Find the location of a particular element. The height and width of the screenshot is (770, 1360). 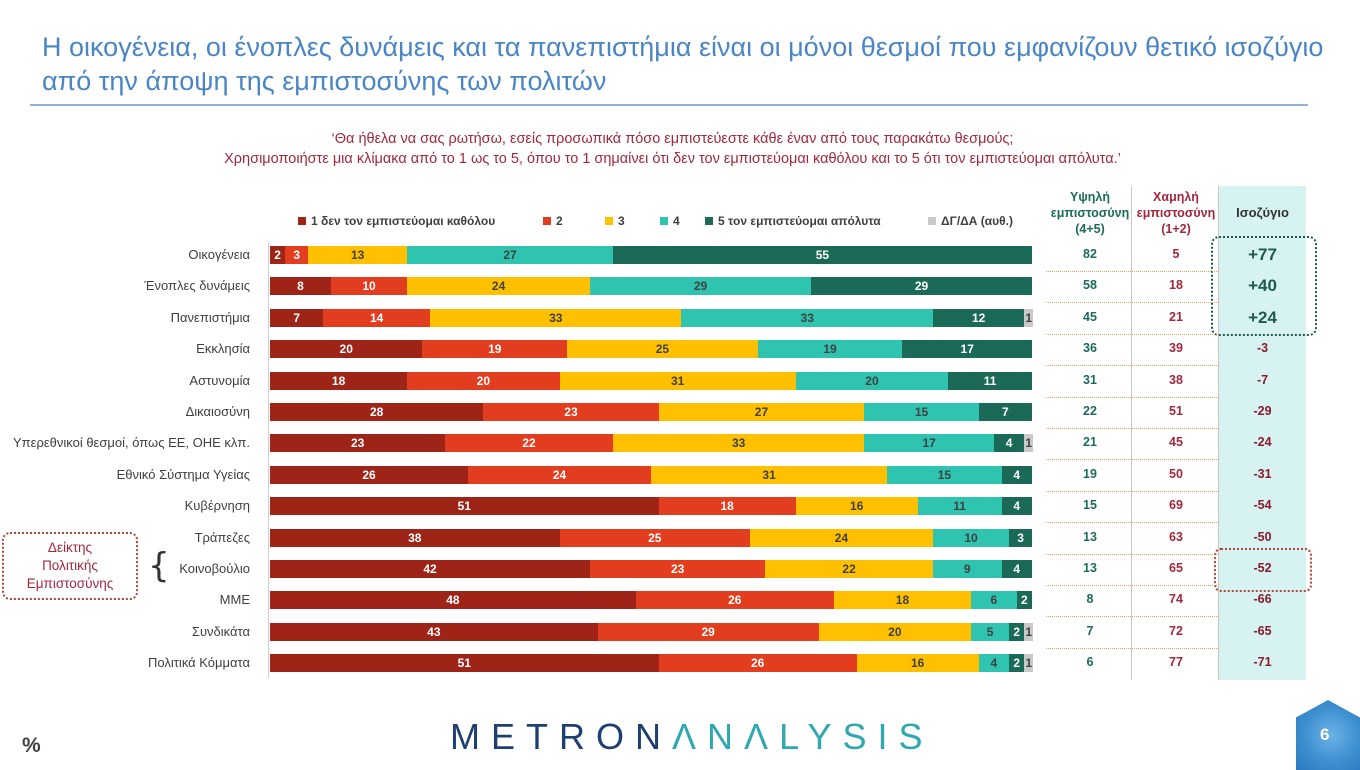

title-underline is located at coordinates (669, 105).